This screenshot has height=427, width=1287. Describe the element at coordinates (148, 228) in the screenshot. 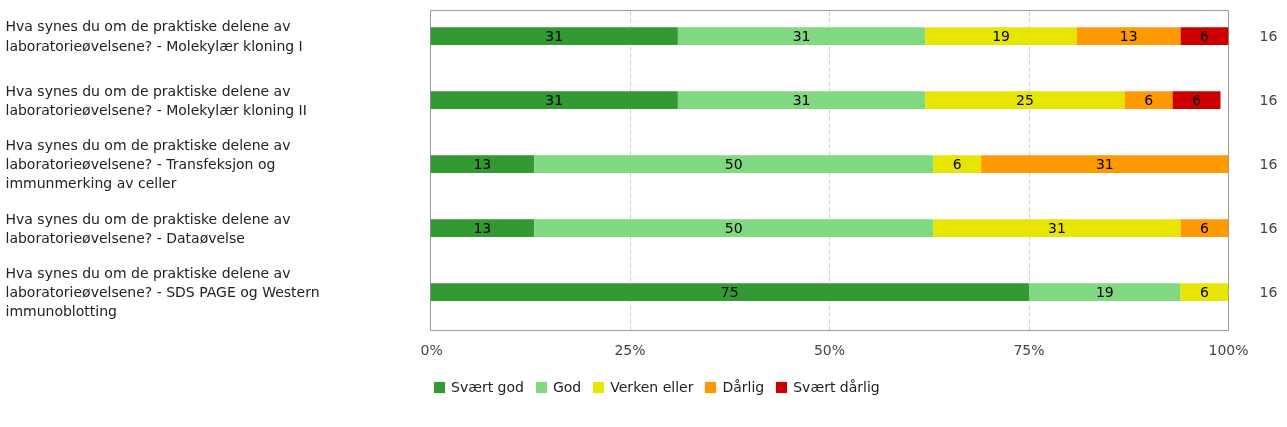

I see `y-tick-label: Hva synes du om de praktiske delene av laboratorieøvelsene? - Dataøvelse` at that location.